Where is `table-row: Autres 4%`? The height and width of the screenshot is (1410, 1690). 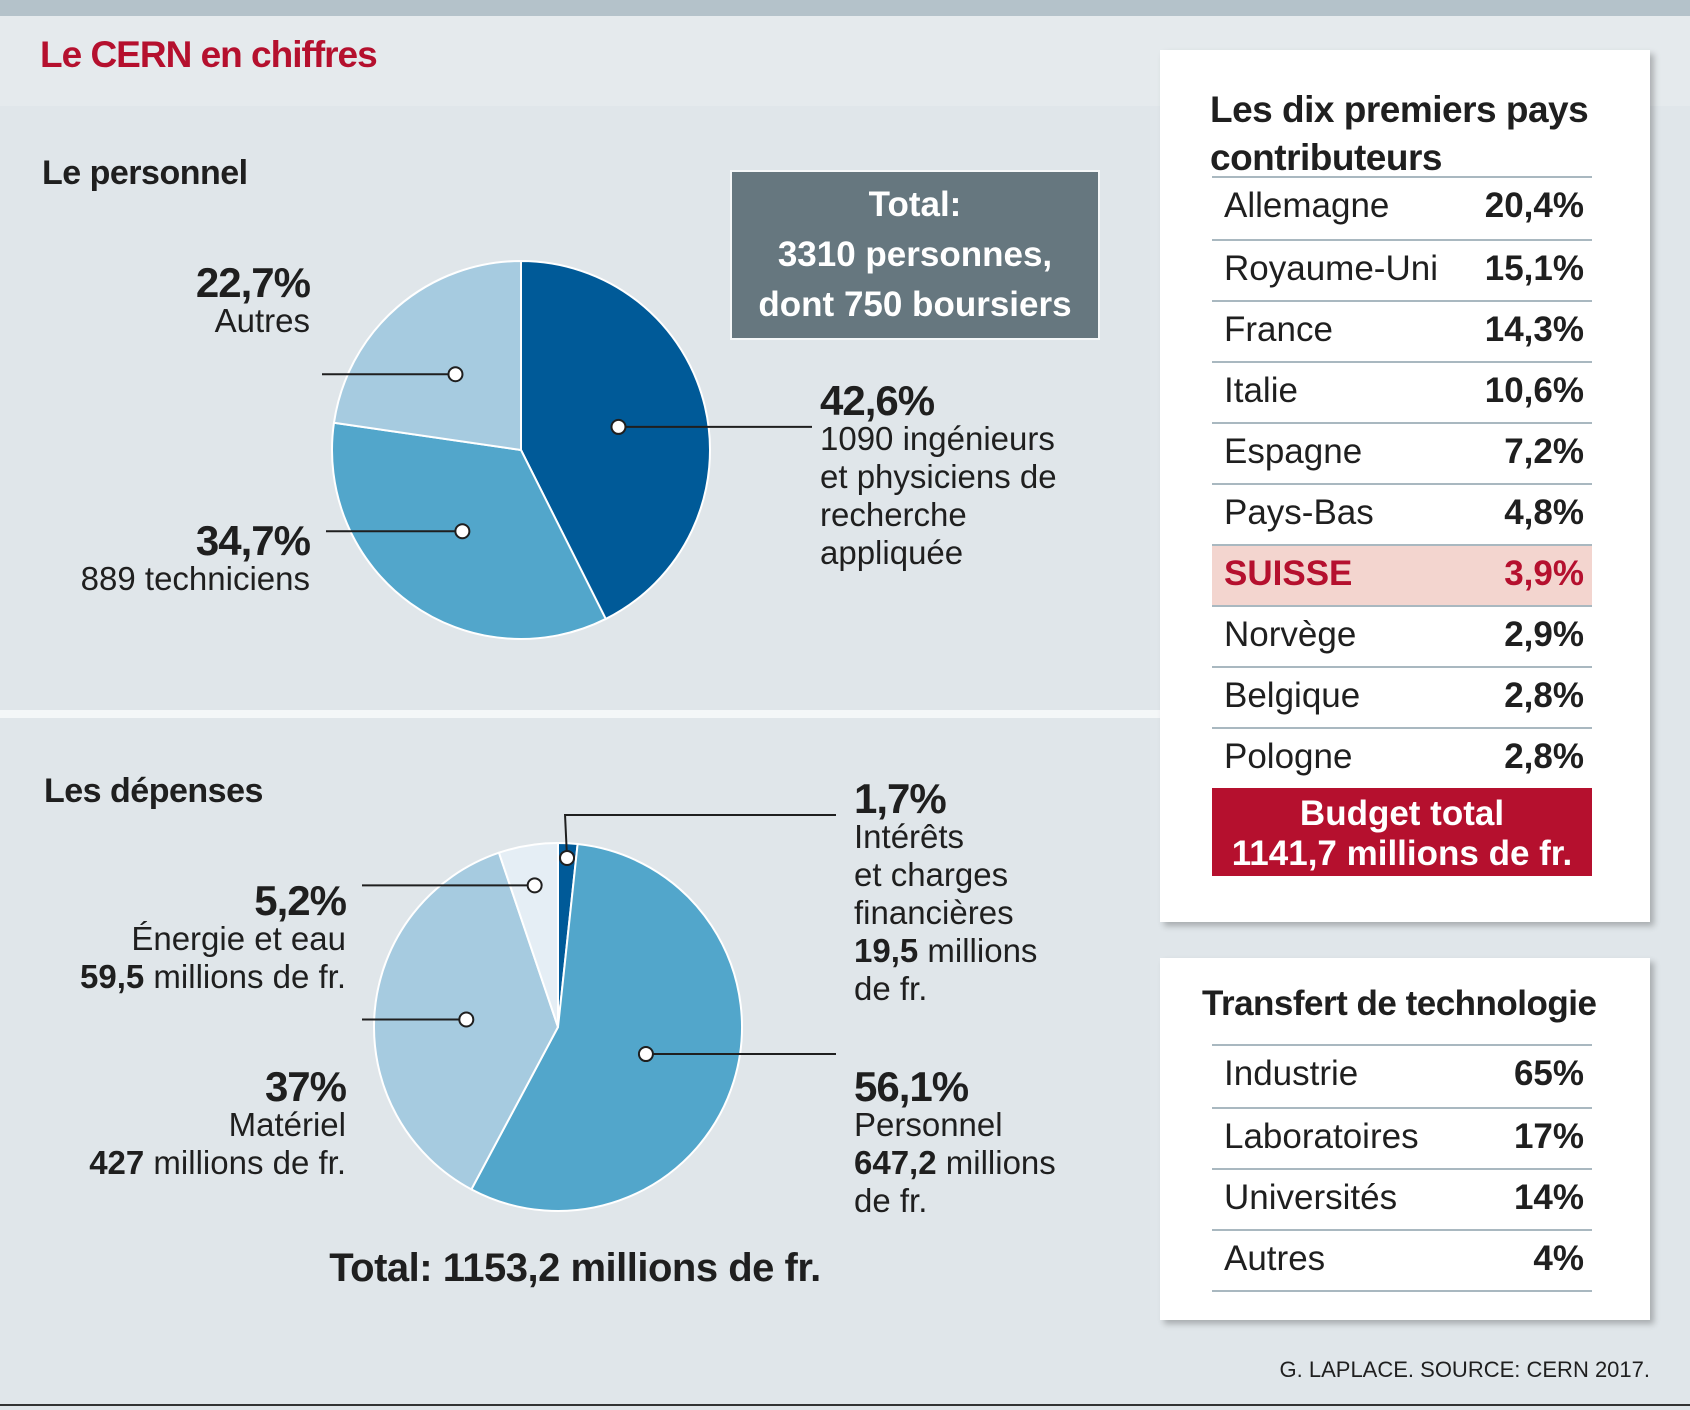
table-row: Autres 4% is located at coordinates (1402, 1259).